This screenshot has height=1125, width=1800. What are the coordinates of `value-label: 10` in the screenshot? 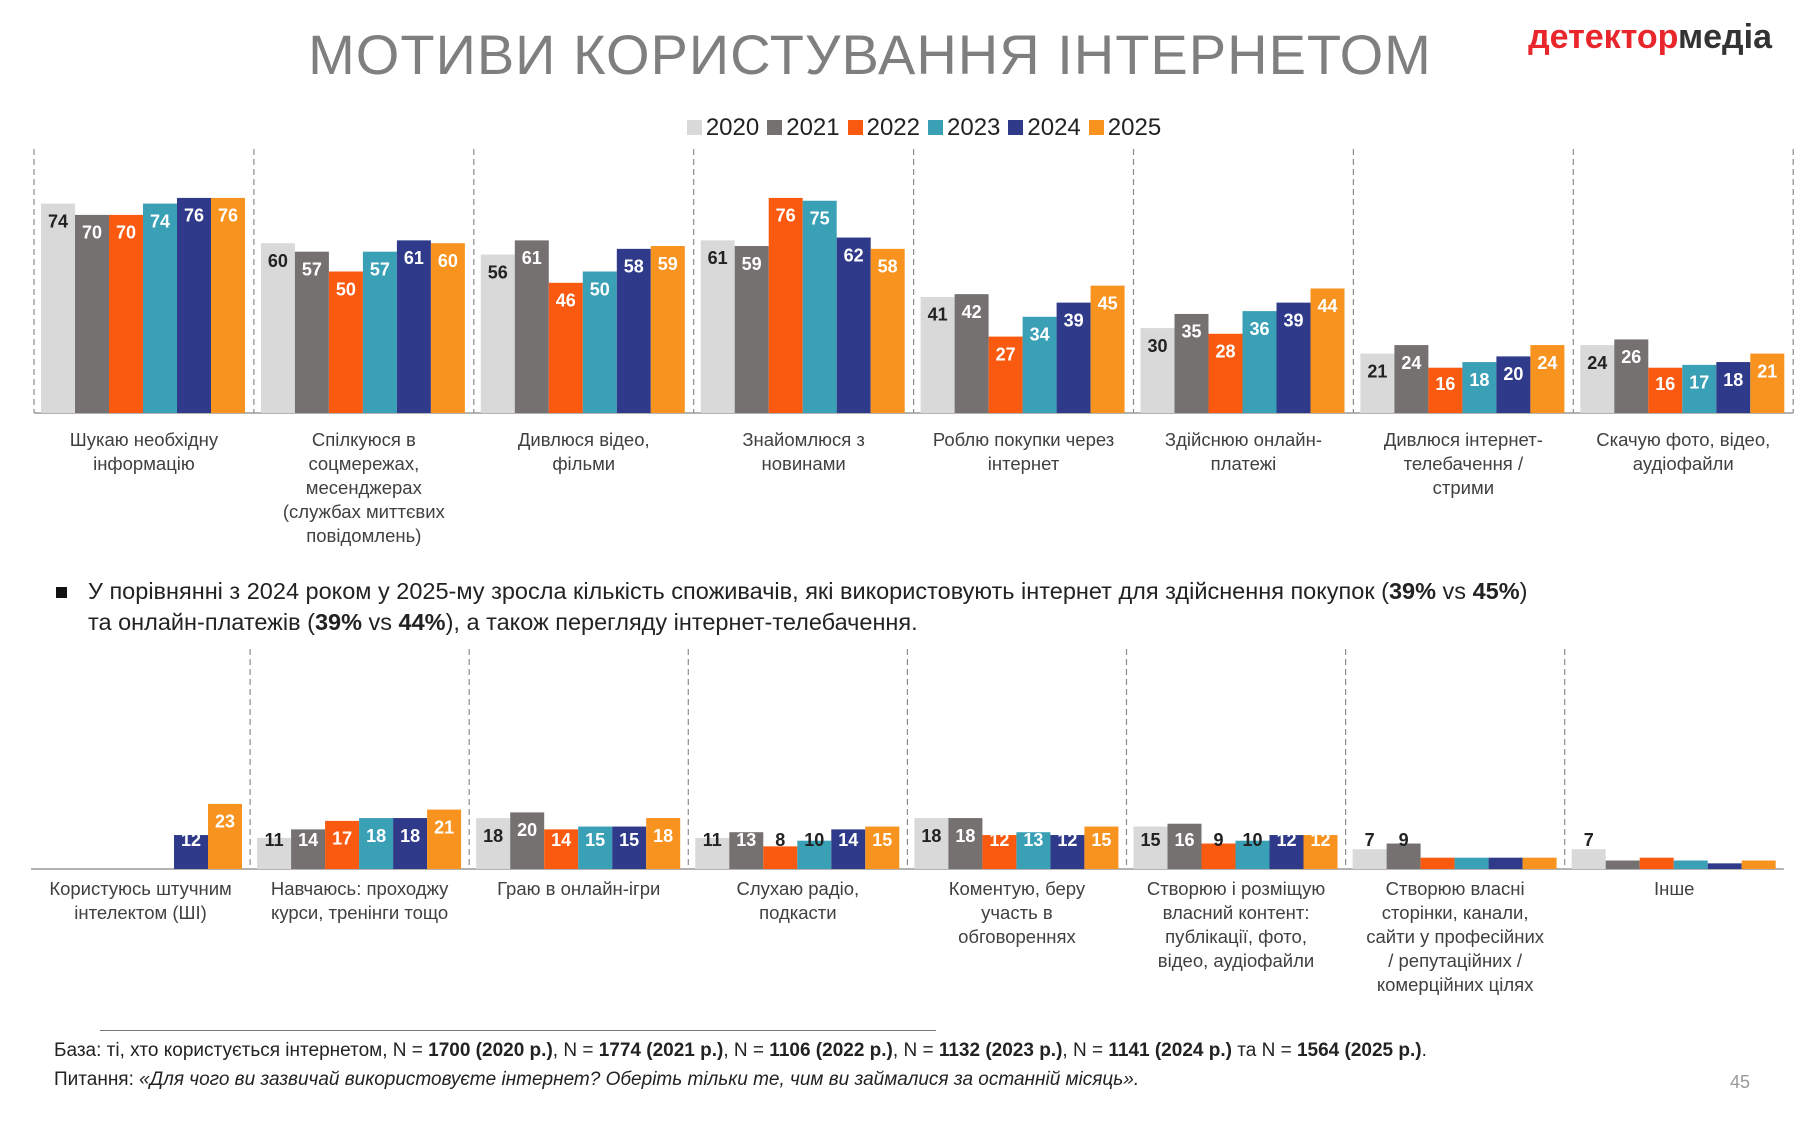 It's located at (1252, 840).